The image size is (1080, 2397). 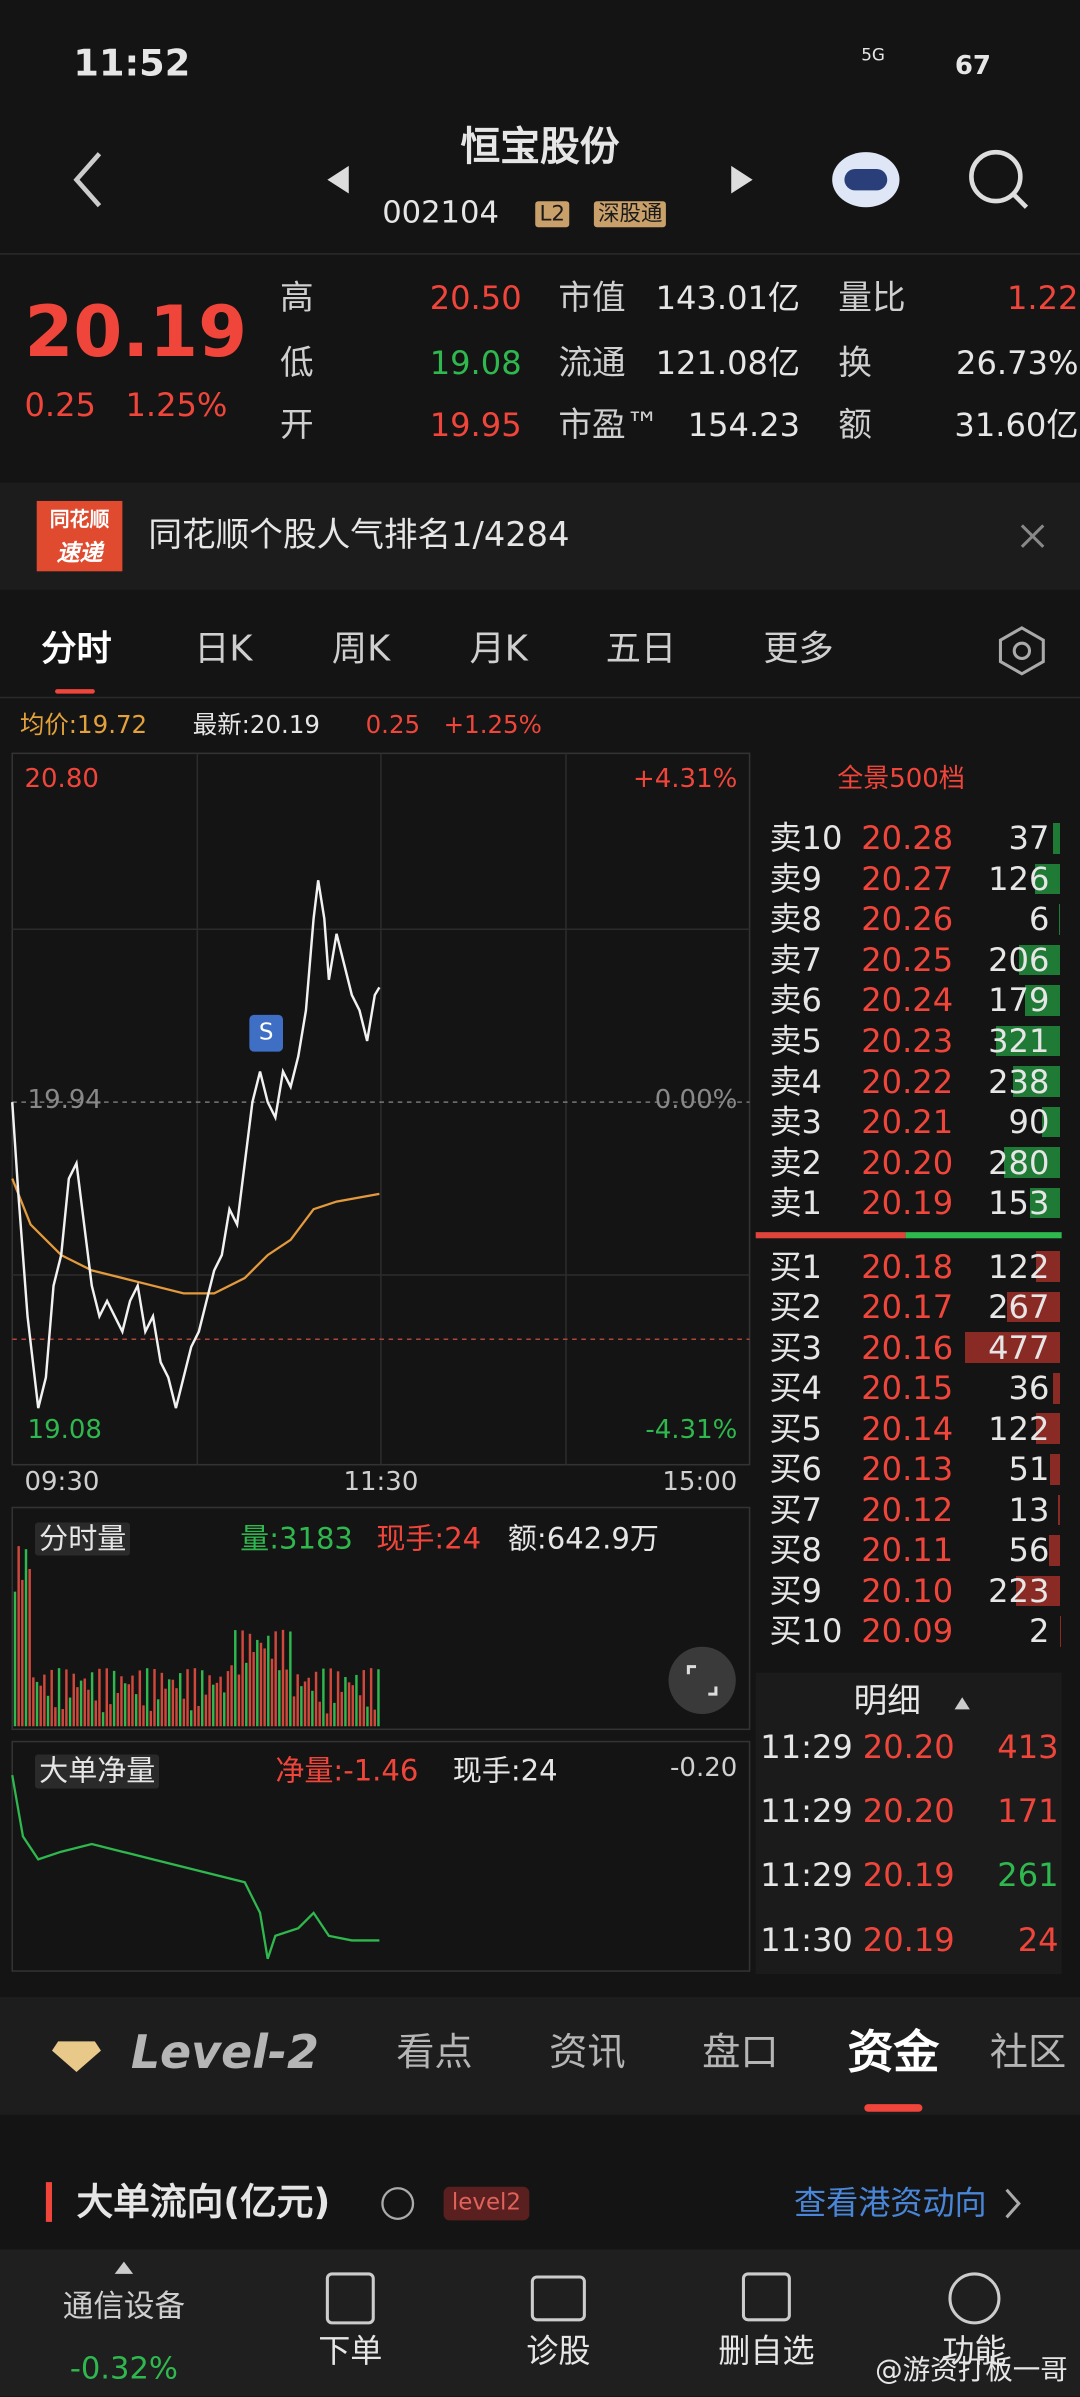 I want to click on order-label: 卖4, so click(x=795, y=1081).